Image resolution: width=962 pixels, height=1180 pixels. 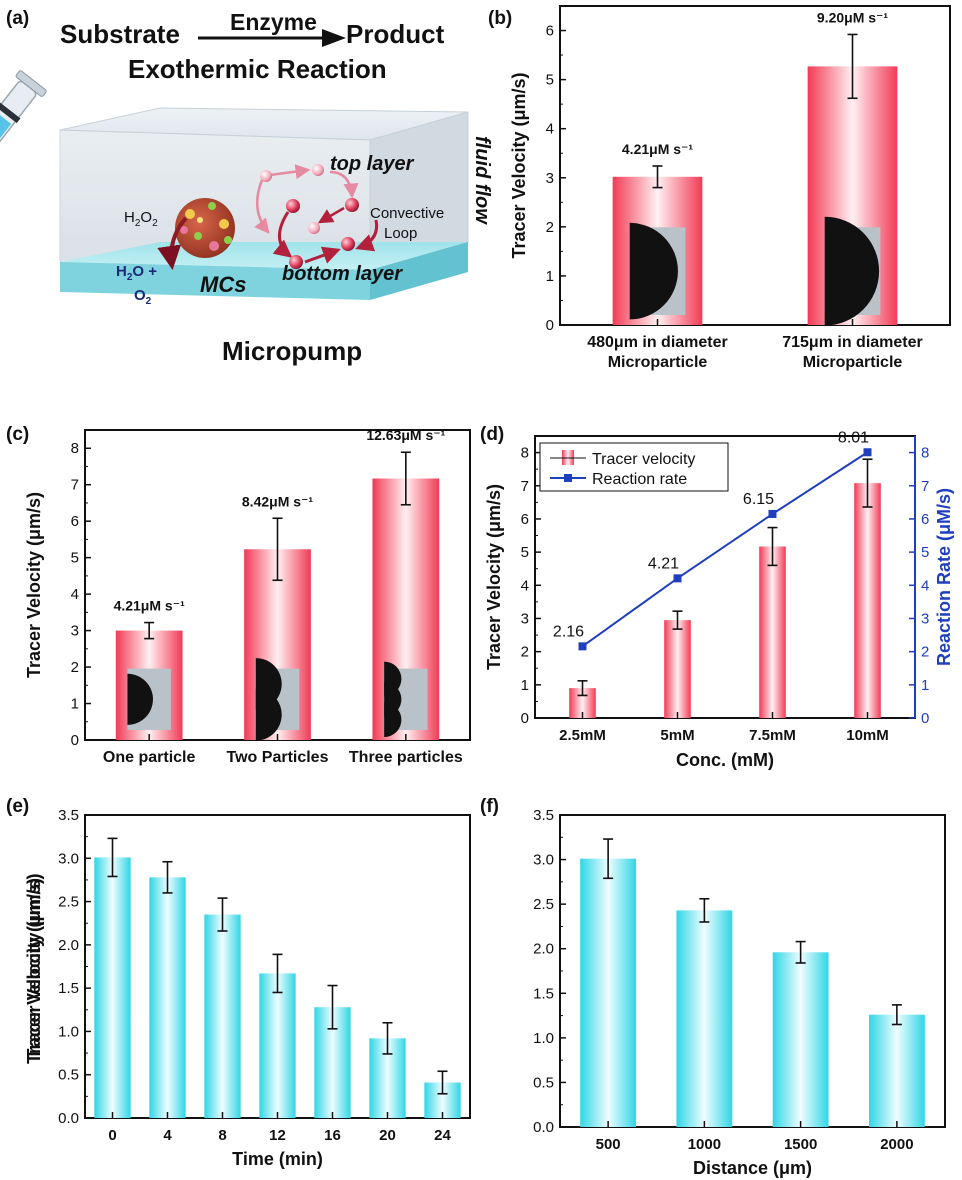 I want to click on x-tick-label: 0, so click(x=112, y=1135).